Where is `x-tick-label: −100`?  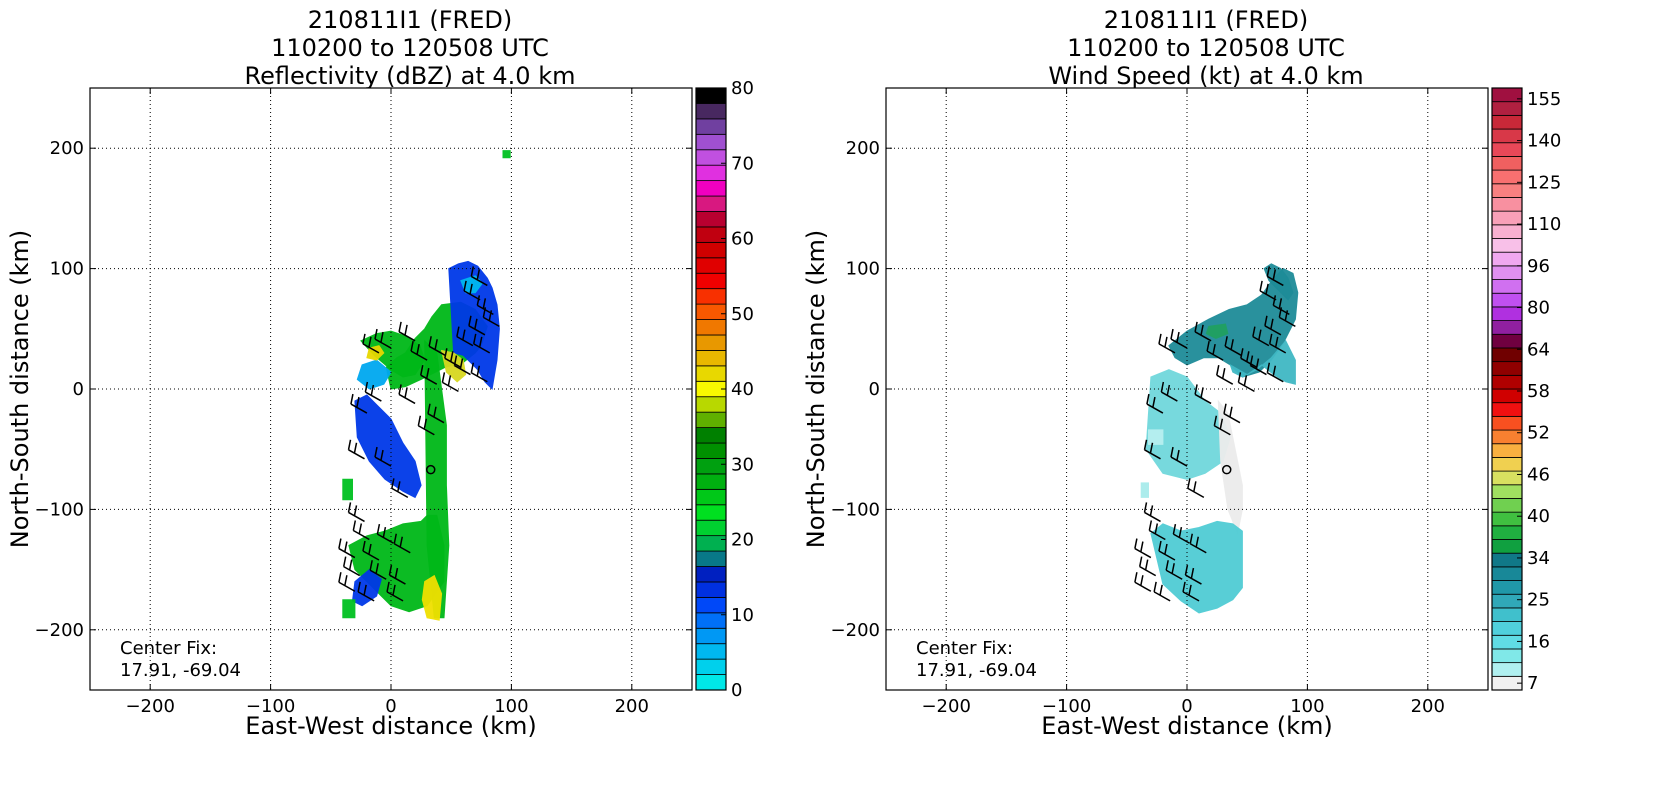 x-tick-label: −100 is located at coordinates (270, 706).